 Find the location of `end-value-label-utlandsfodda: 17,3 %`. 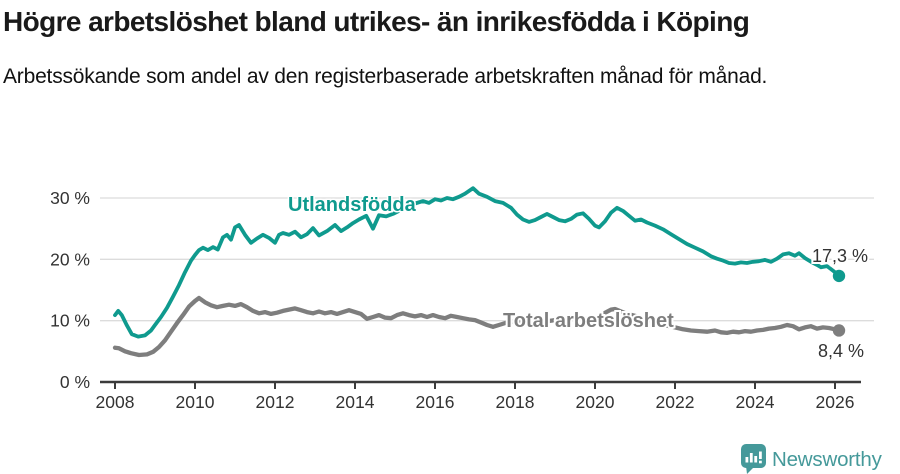

end-value-label-utlandsfodda: 17,3 % is located at coordinates (840, 256).